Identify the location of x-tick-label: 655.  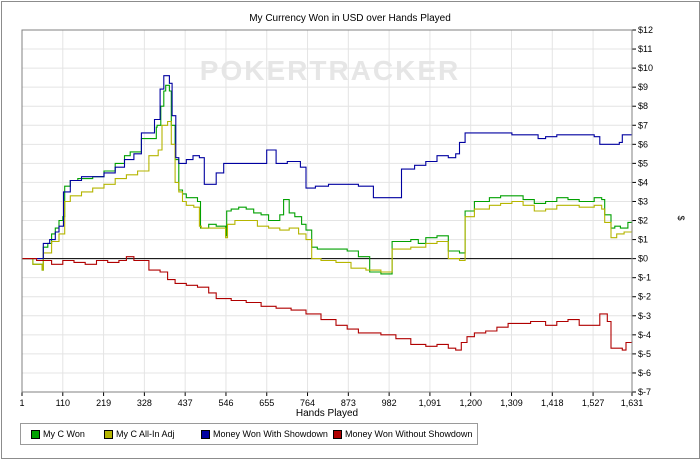
(266, 403).